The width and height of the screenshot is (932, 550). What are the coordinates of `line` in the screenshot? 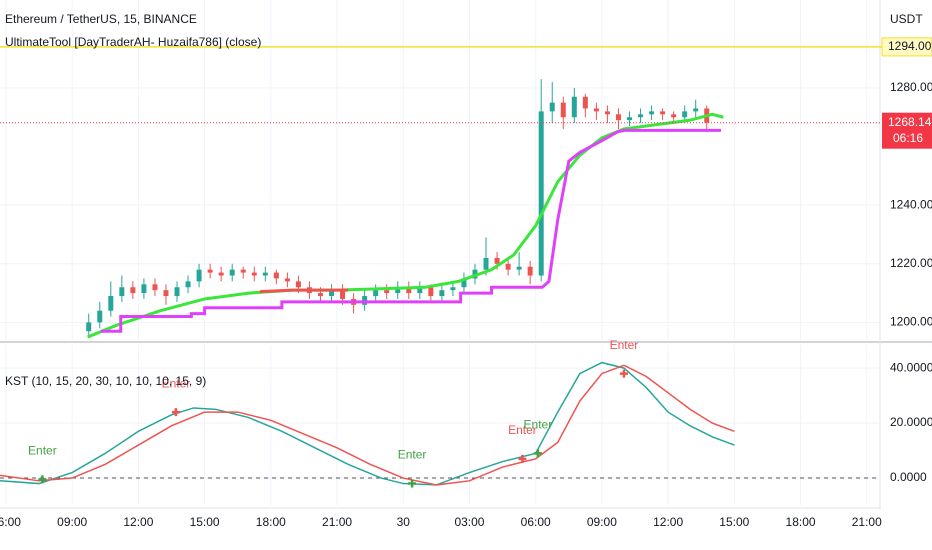 It's located at (304, 291).